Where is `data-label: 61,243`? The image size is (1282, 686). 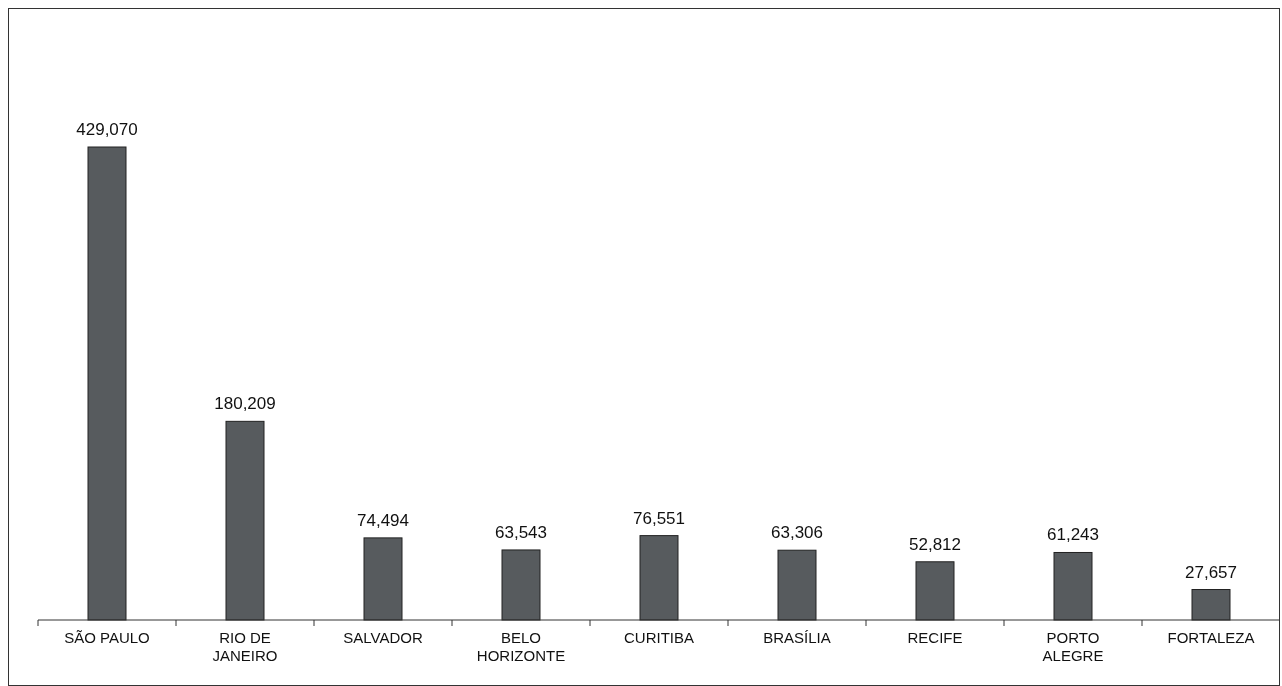
data-label: 61,243 is located at coordinates (1073, 535).